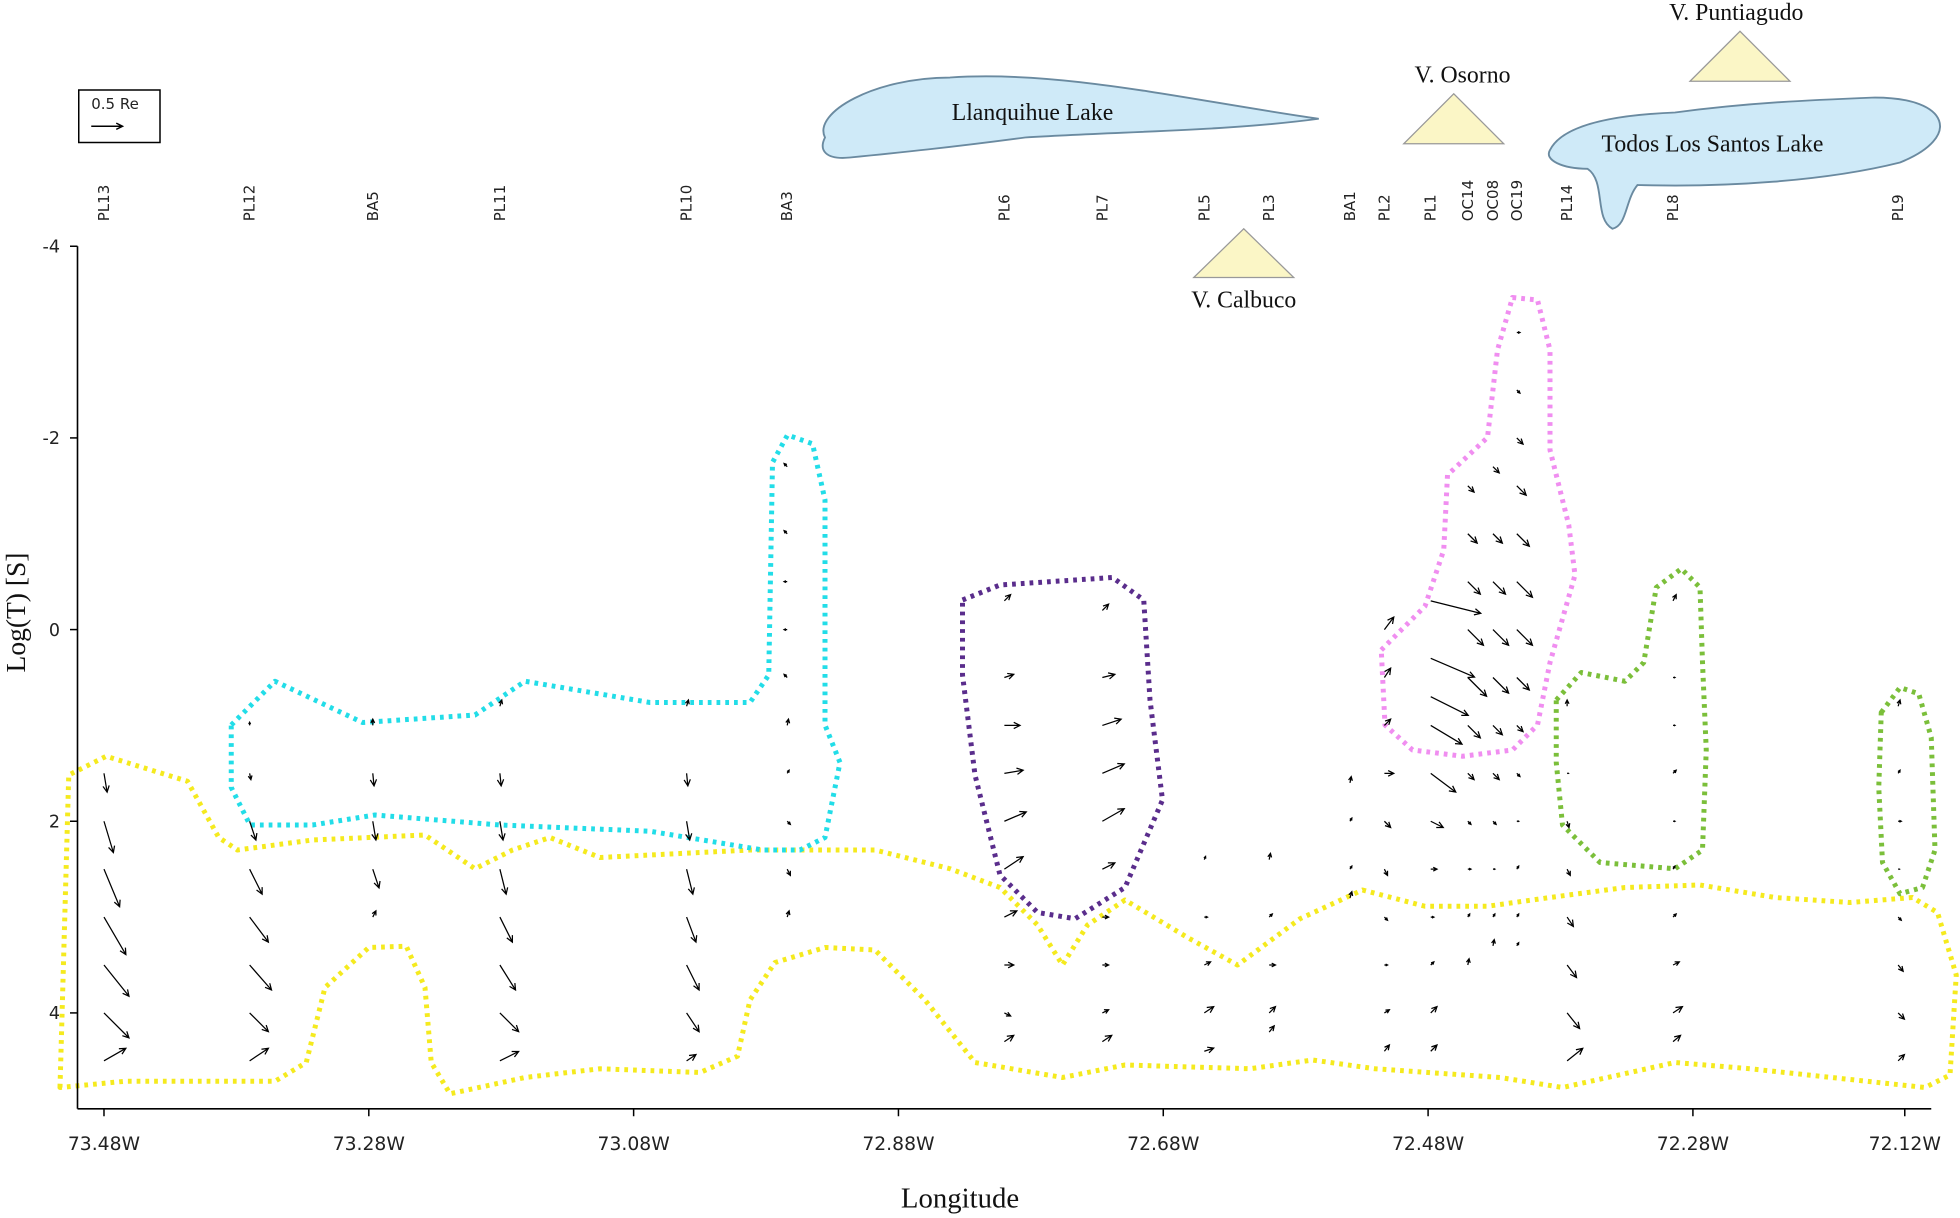  What do you see at coordinates (1033, 113) in the screenshot?
I see `map-label: Llanquihue Lake` at bounding box center [1033, 113].